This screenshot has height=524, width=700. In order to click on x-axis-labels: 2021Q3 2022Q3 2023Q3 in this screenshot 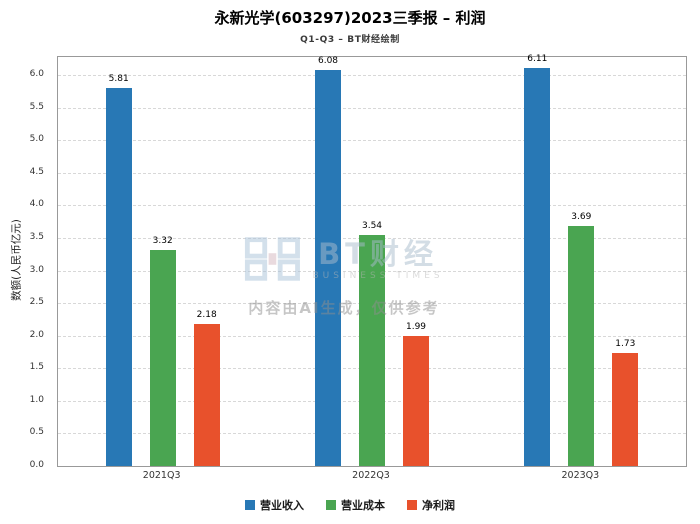, I will do `click(371, 477)`.